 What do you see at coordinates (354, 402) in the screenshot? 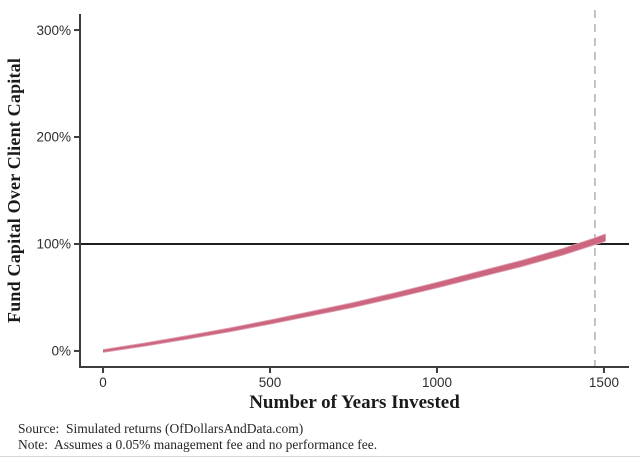
I see `x-axis-title: Number of Years Invested` at bounding box center [354, 402].